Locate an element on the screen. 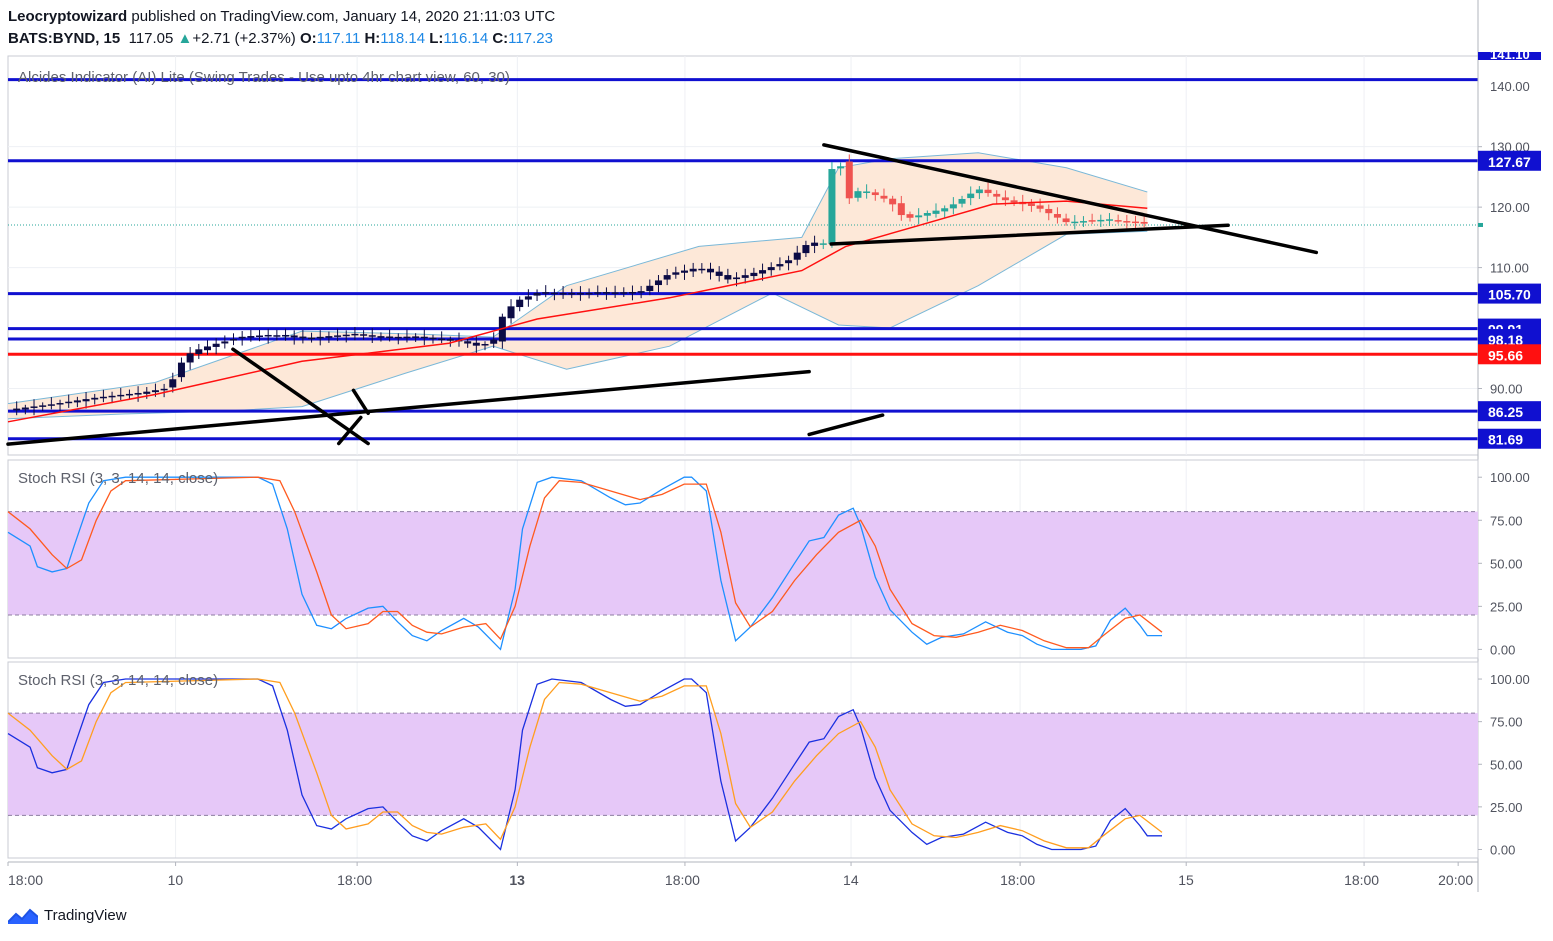 The height and width of the screenshot is (941, 1553). high-label: H: is located at coordinates (372, 38).